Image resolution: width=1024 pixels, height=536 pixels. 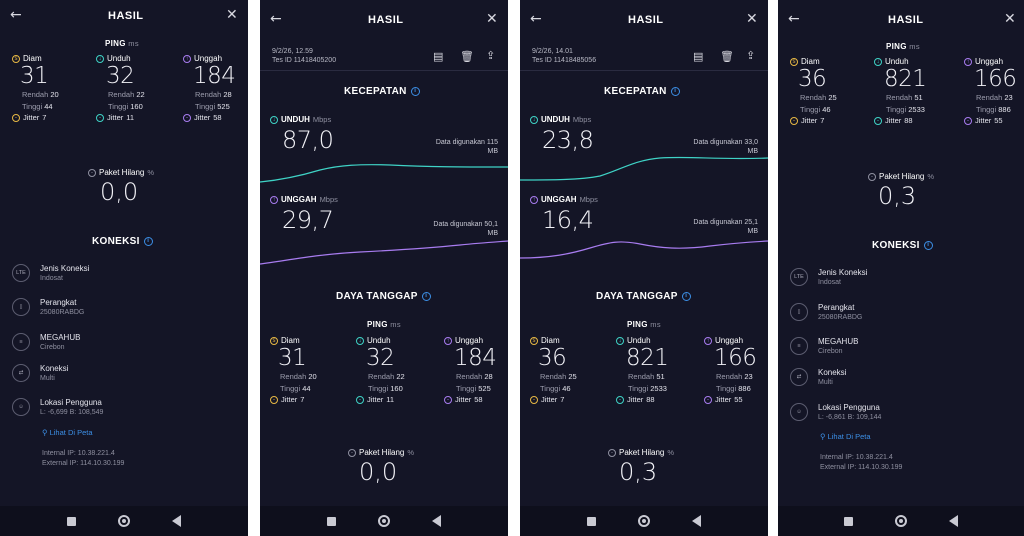 What do you see at coordinates (823, 436) in the screenshot?
I see `map-pin-icon: ⚲` at bounding box center [823, 436].